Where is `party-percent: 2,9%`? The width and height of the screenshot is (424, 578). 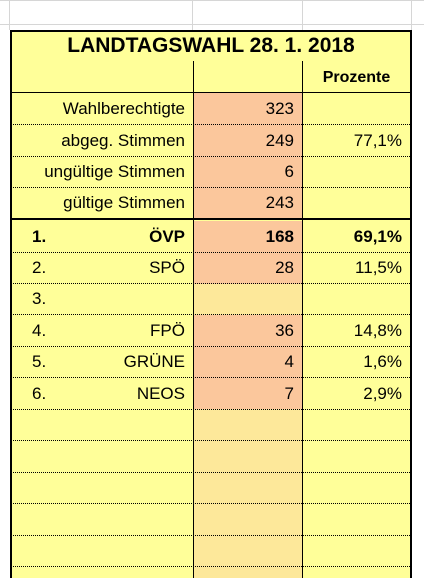 party-percent: 2,9% is located at coordinates (382, 393).